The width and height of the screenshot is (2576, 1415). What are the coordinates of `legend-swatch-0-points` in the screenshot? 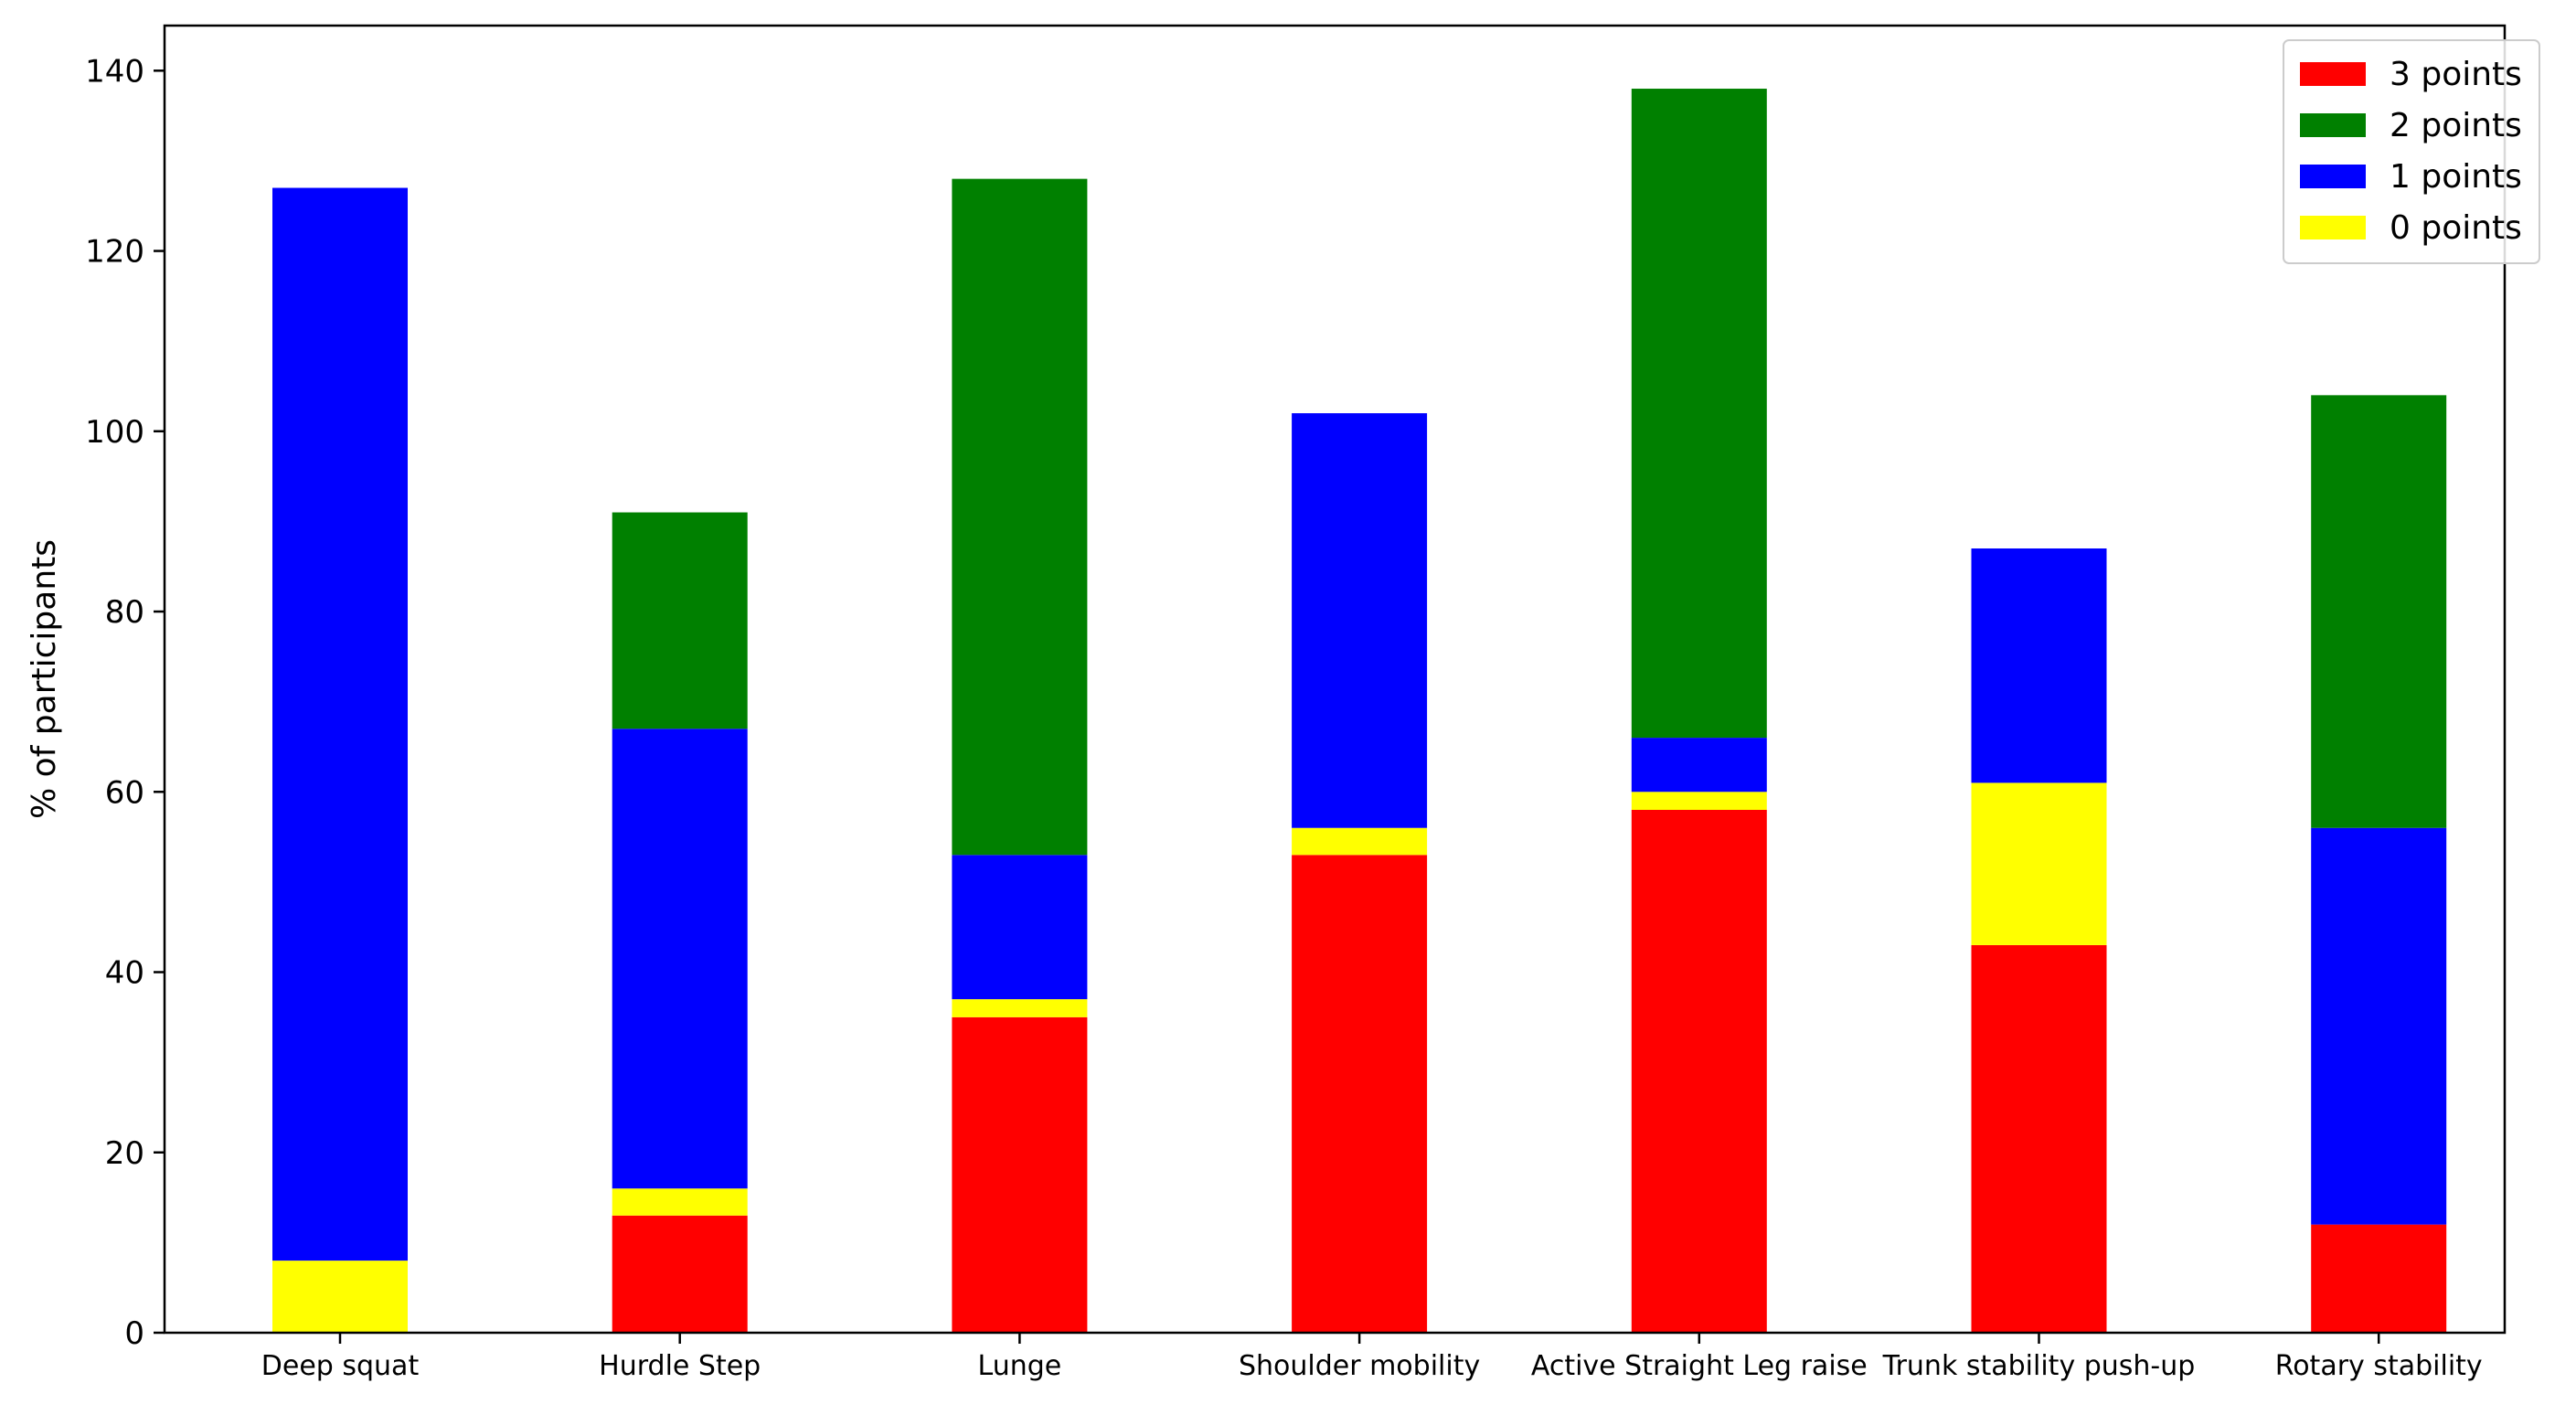 It's located at (2333, 228).